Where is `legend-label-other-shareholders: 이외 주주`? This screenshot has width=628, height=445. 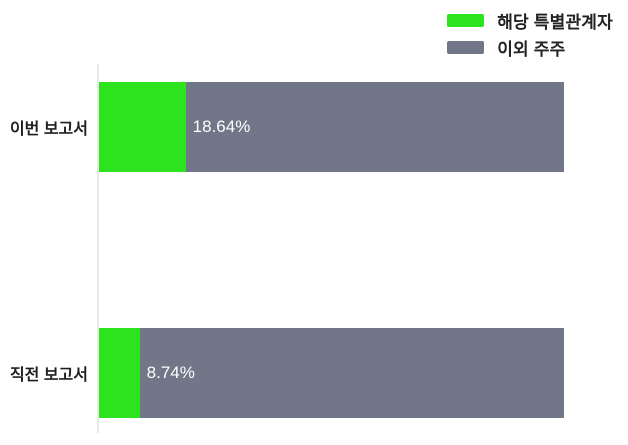 legend-label-other-shareholders: 이외 주주 is located at coordinates (531, 49).